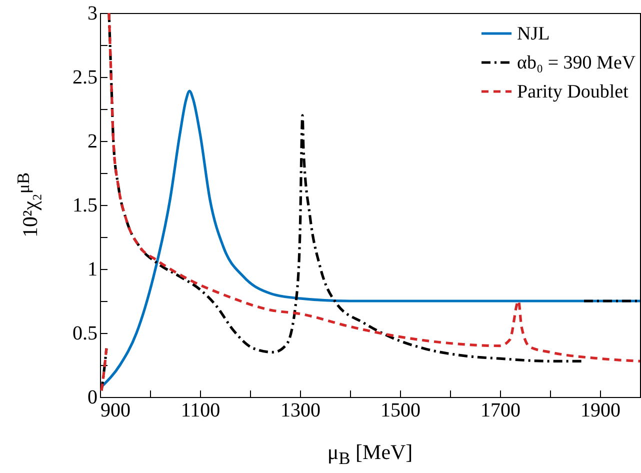 The width and height of the screenshot is (641, 473). What do you see at coordinates (573, 92) in the screenshot?
I see `legend-label: Parity Doublet` at bounding box center [573, 92].